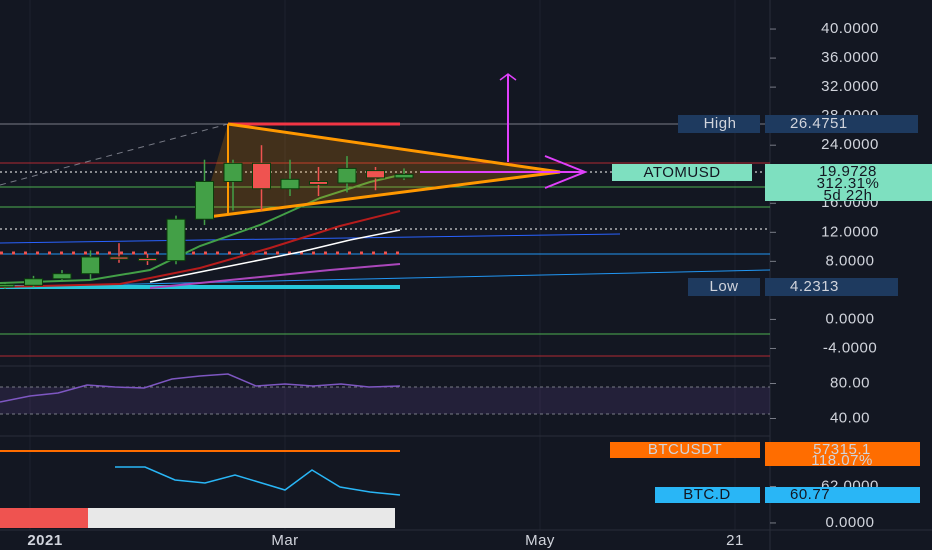 This screenshot has height=550, width=932. Describe the element at coordinates (842, 495) in the screenshot. I see `btcd-value-badge` at that location.